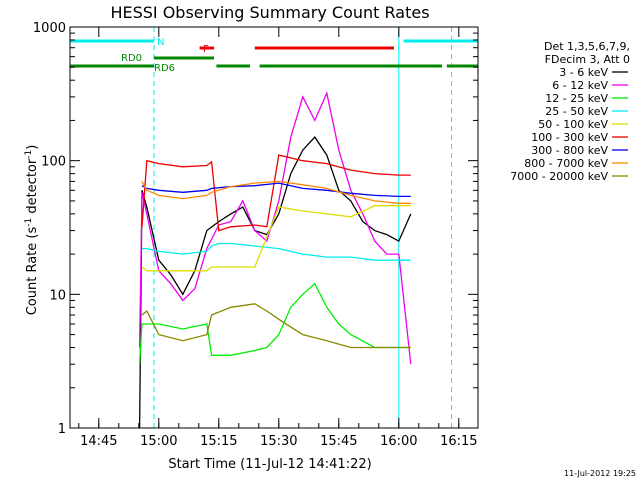  I want to click on x-tick-label-3: 15:30, so click(278, 441).